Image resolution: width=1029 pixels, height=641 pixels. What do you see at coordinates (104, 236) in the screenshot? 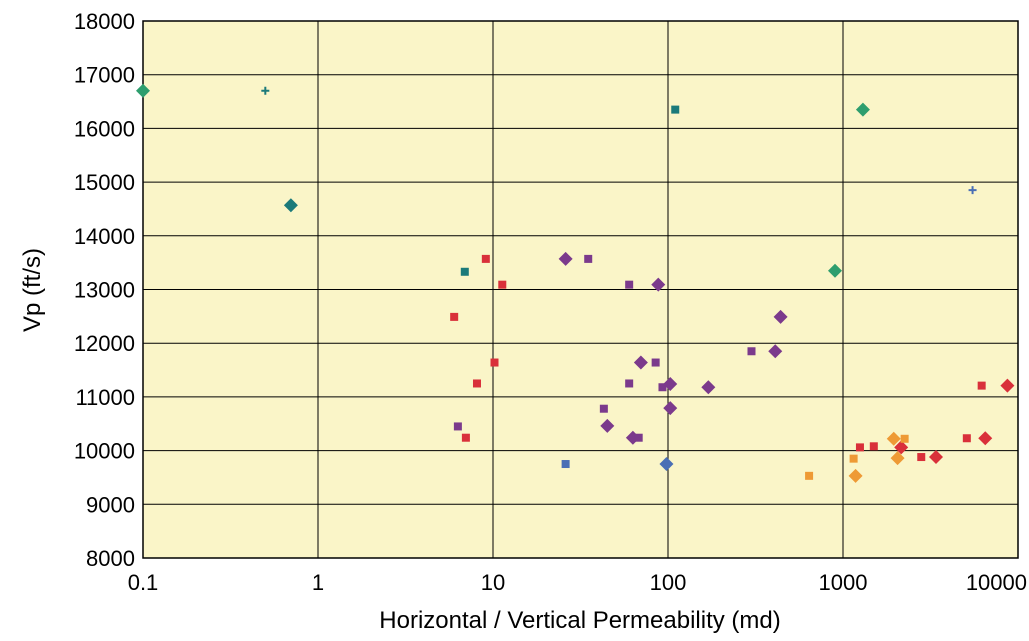
I see `y-tick-label: 14000` at bounding box center [104, 236].